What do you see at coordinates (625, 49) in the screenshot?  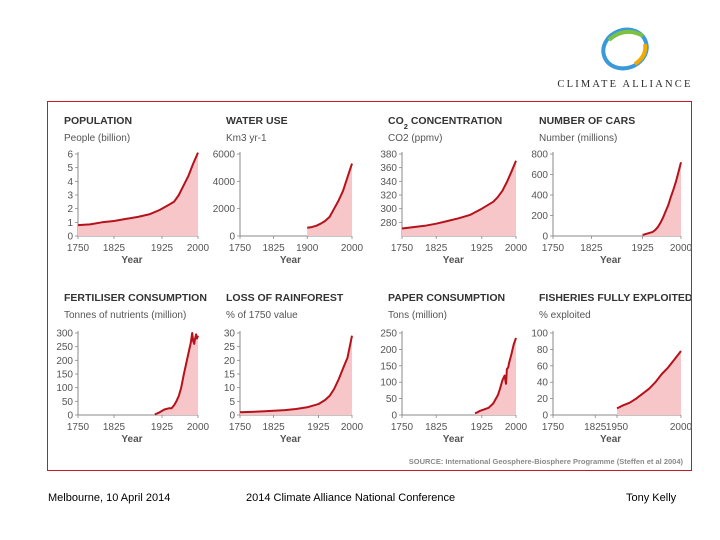 I see `logo-swirl-icon` at bounding box center [625, 49].